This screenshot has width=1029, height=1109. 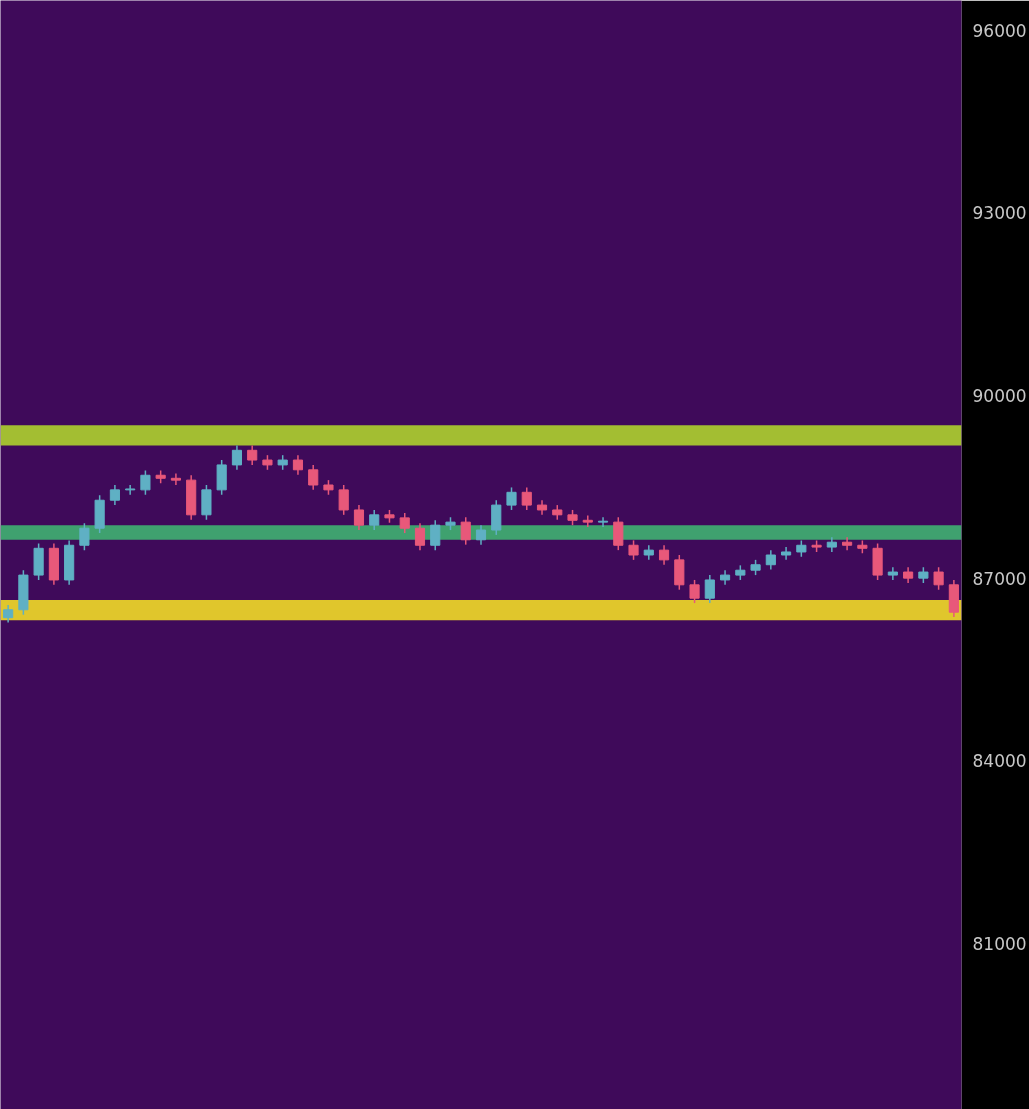 I want to click on y-tick-label: 87000, so click(x=999, y=578).